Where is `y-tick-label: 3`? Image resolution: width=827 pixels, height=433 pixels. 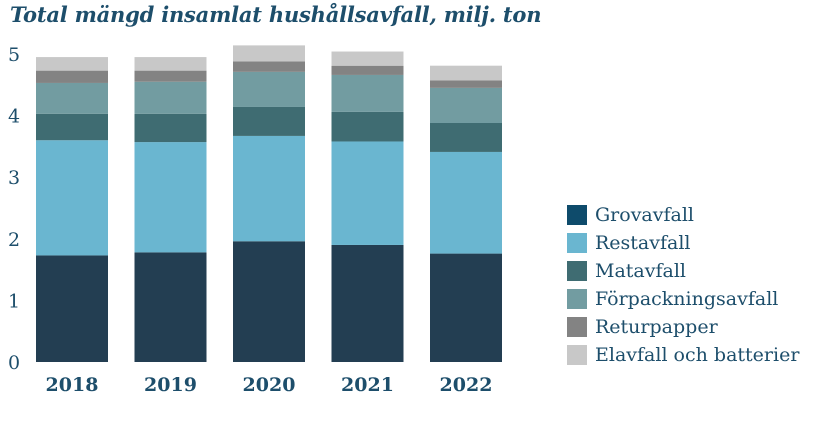
y-tick-label: 3 is located at coordinates (14, 178).